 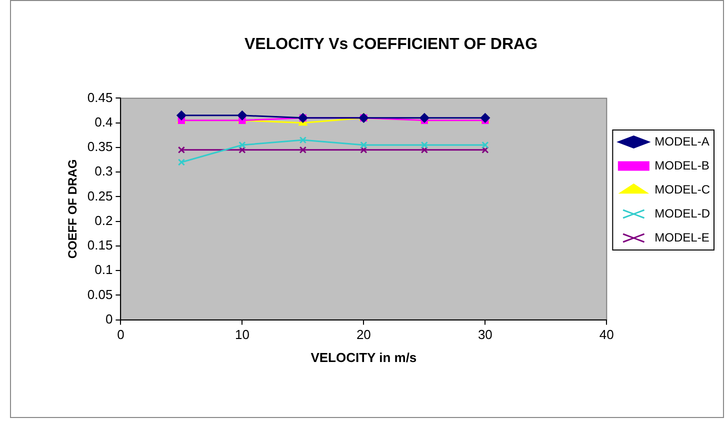 What do you see at coordinates (682, 165) in the screenshot?
I see `legend-label: MODEL-B` at bounding box center [682, 165].